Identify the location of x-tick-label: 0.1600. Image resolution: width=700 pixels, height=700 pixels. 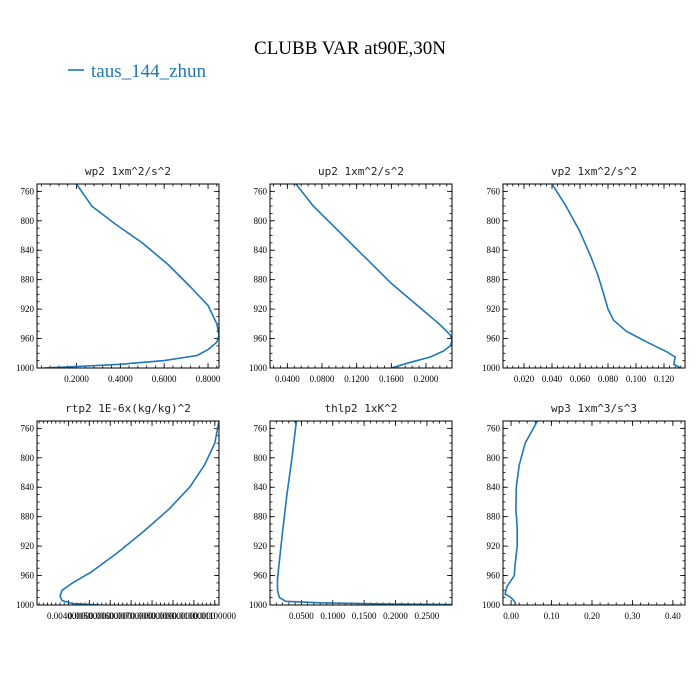
(391, 379).